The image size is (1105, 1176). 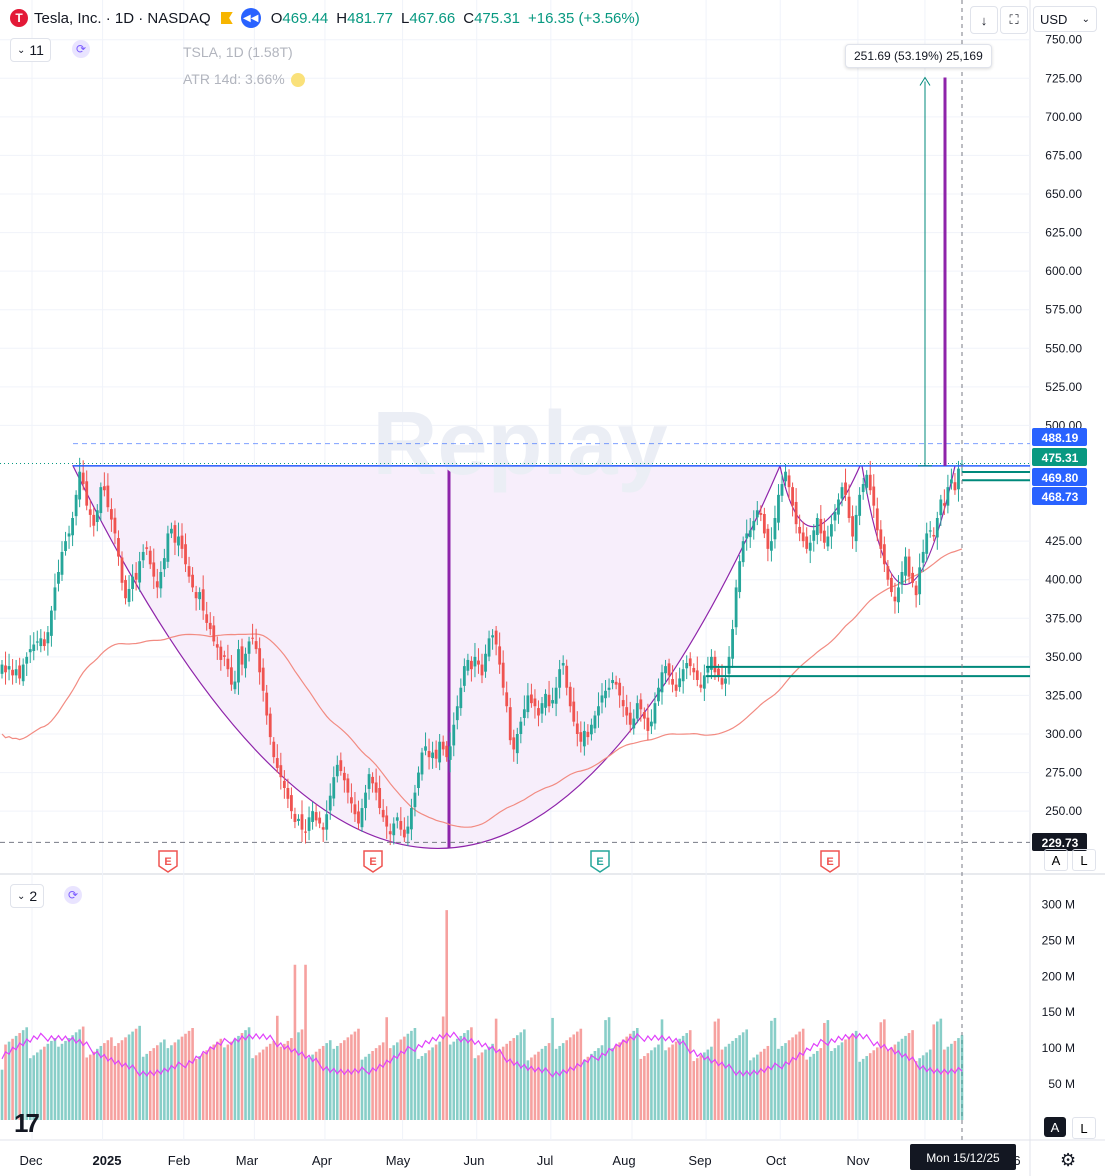 What do you see at coordinates (1068, 1160) in the screenshot?
I see `gear-icon: ⚙` at bounding box center [1068, 1160].